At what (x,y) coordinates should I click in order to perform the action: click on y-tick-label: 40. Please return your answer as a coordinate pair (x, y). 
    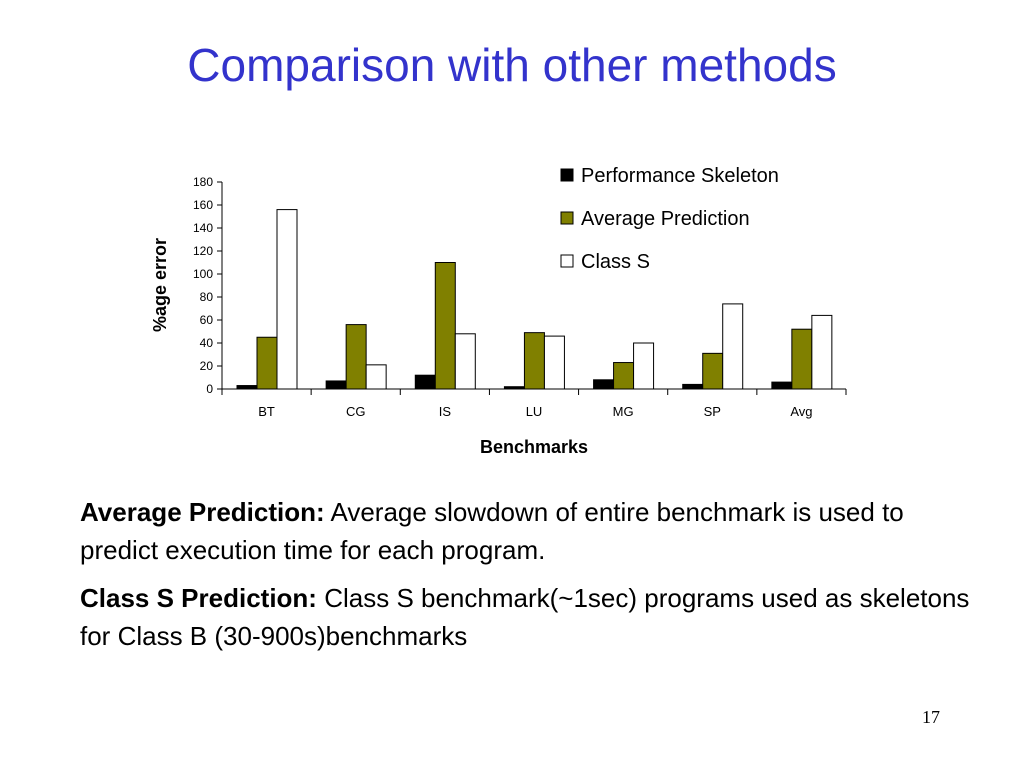
    Looking at the image, I should click on (207, 343).